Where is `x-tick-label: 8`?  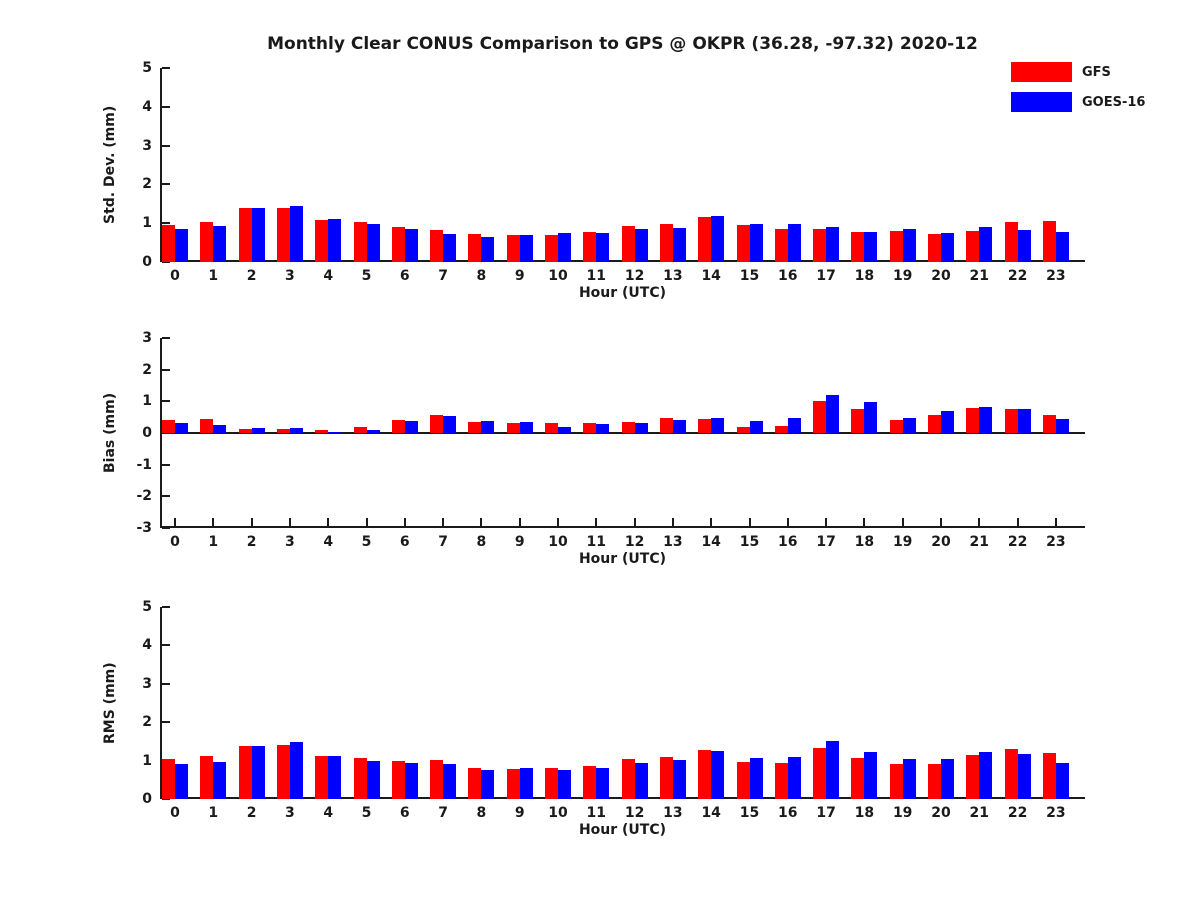 x-tick-label: 8 is located at coordinates (481, 542).